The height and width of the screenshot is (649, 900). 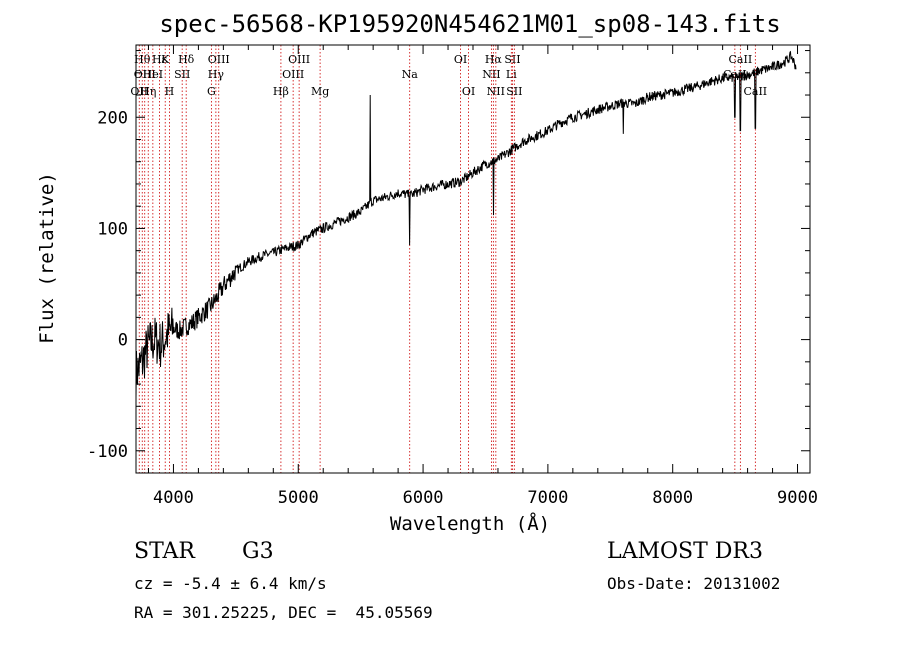 I want to click on x-tick-label: 5000, so click(x=298, y=498).